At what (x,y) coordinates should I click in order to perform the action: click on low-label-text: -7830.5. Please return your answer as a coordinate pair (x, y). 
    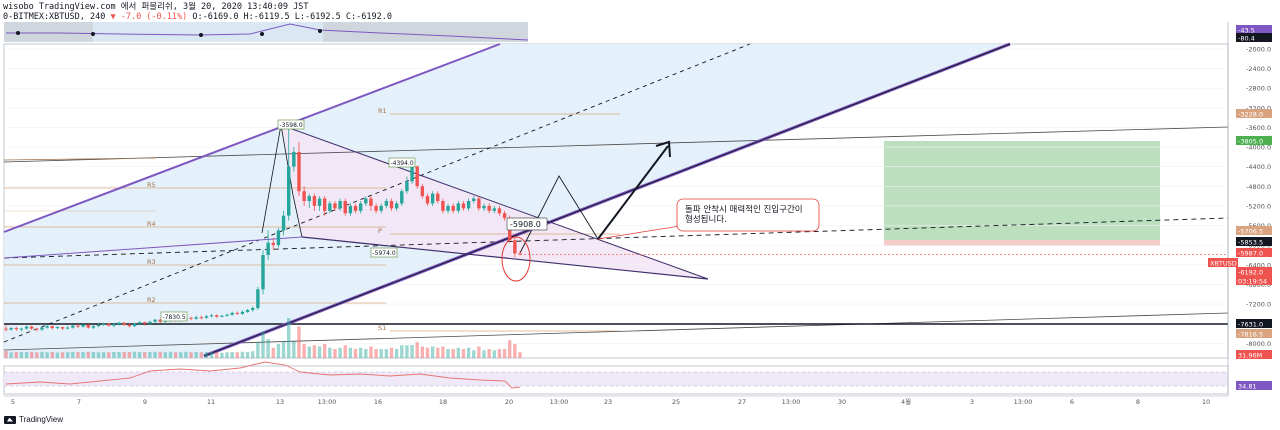
    Looking at the image, I should click on (174, 317).